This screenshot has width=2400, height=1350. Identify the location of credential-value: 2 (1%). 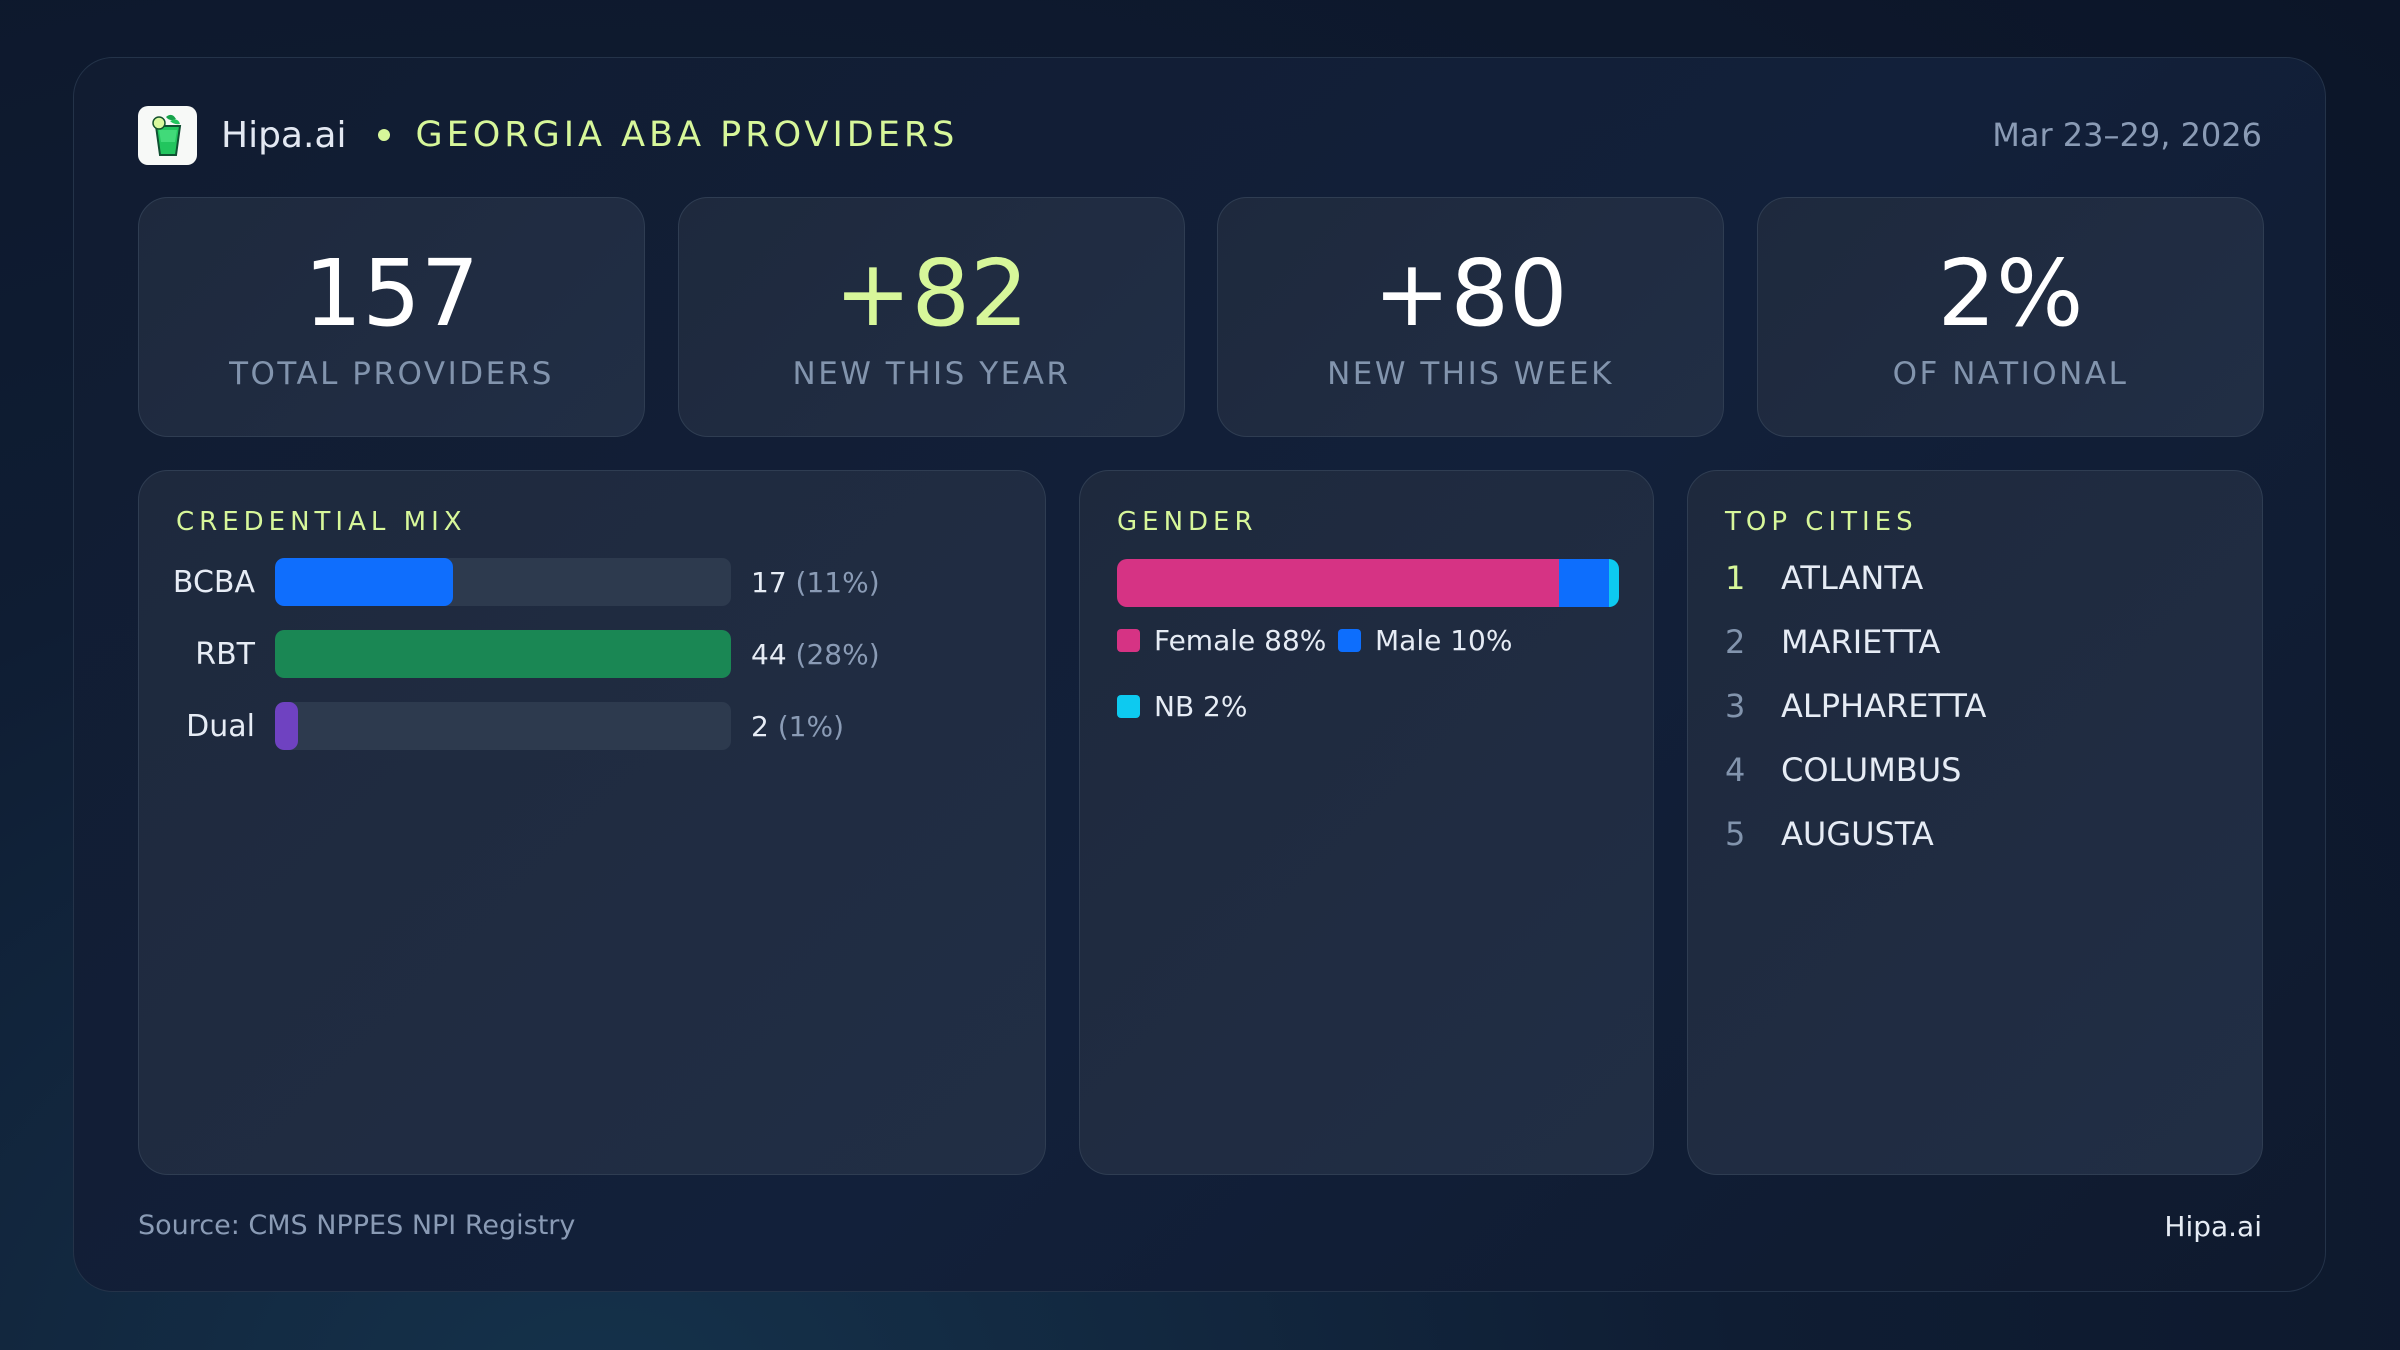
(797, 726).